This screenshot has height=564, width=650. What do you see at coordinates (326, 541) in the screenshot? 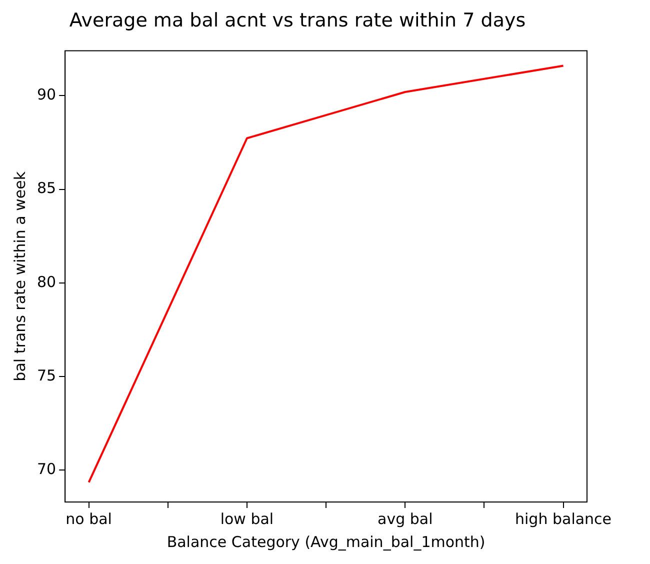
I see `x-axis-title: Balance Category (Avg_main_bal_1month)` at bounding box center [326, 541].